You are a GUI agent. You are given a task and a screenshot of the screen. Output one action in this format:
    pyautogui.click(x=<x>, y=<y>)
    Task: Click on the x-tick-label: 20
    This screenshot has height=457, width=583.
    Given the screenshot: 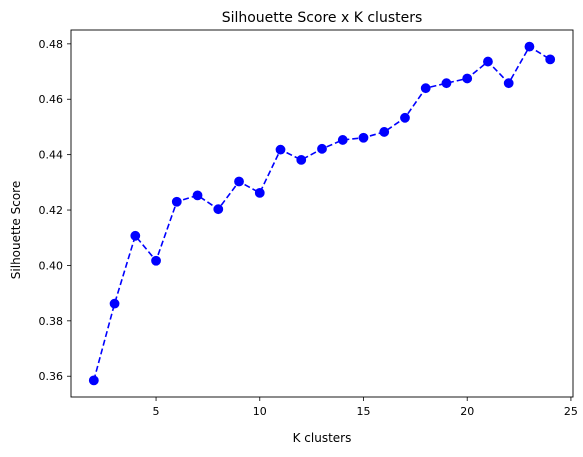 What is the action you would take?
    pyautogui.click(x=467, y=411)
    